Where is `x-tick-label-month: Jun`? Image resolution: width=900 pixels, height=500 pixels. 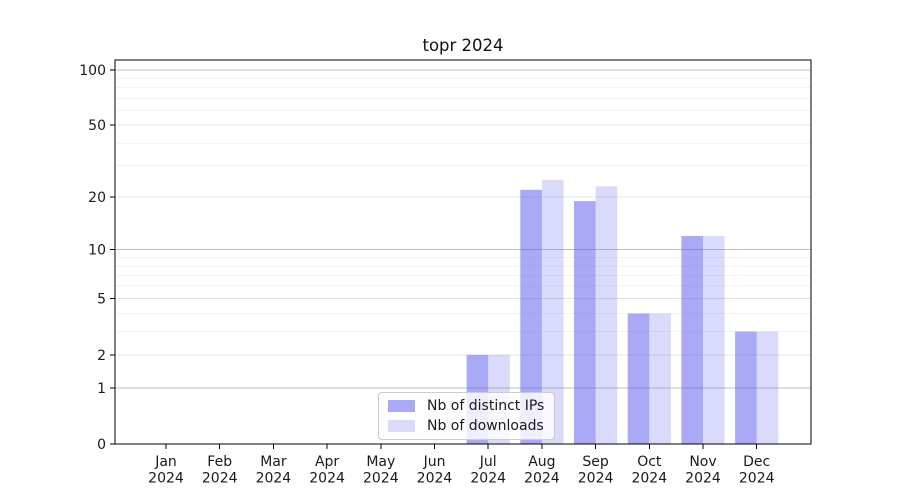 x-tick-label-month: Jun is located at coordinates (434, 462).